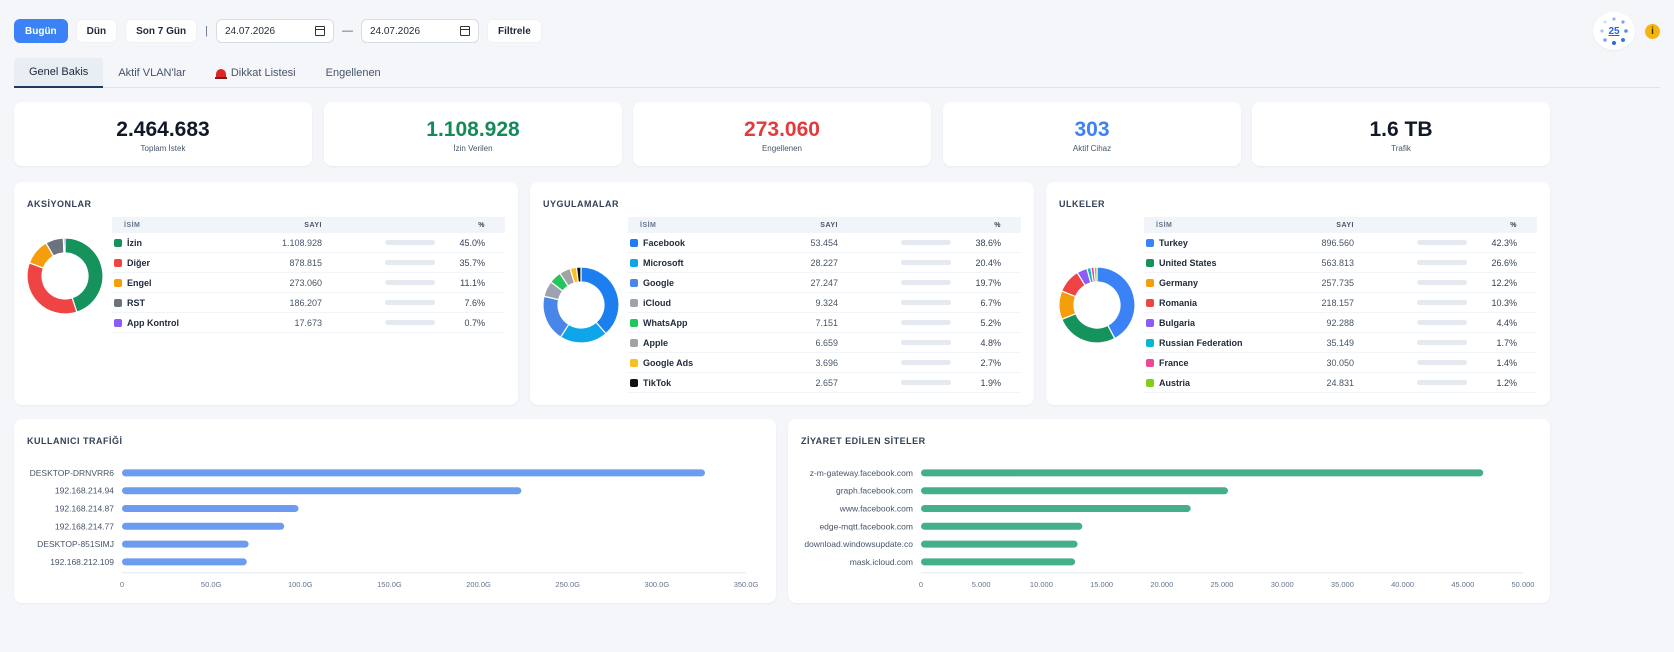  Describe the element at coordinates (1175, 382) in the screenshot. I see `row-name: Austria` at that location.